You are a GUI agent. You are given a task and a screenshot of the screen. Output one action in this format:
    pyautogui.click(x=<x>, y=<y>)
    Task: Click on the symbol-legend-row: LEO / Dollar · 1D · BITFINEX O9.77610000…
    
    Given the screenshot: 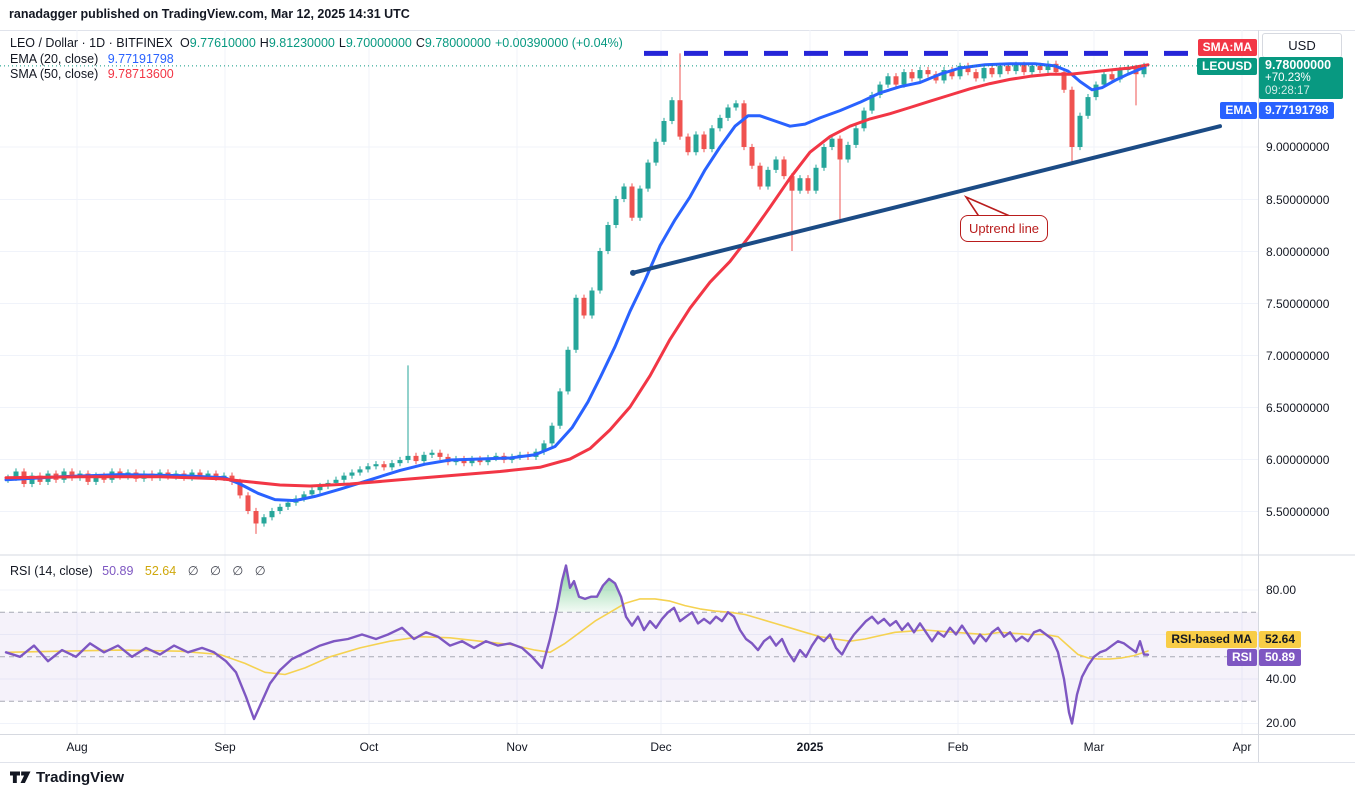 What is the action you would take?
    pyautogui.click(x=316, y=43)
    